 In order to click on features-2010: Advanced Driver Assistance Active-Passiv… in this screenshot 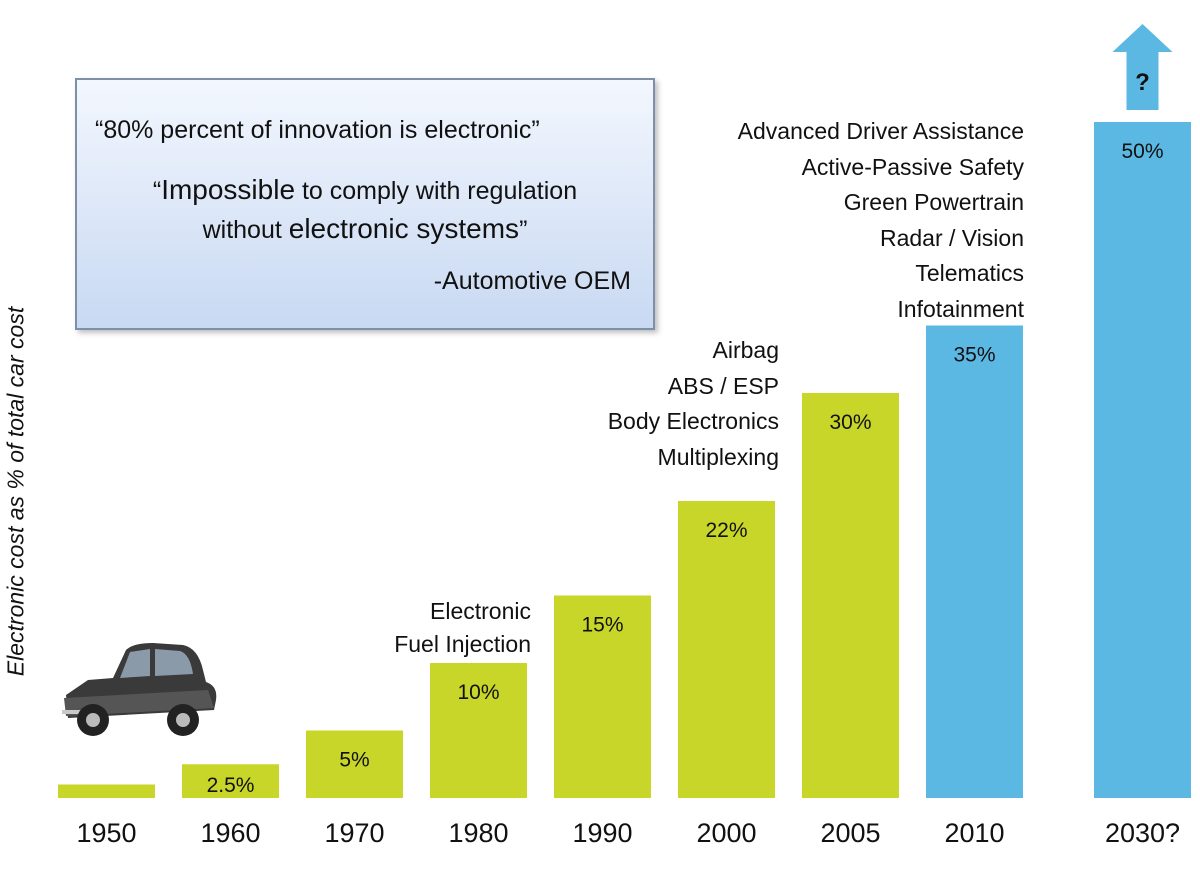, I will do `click(881, 220)`.